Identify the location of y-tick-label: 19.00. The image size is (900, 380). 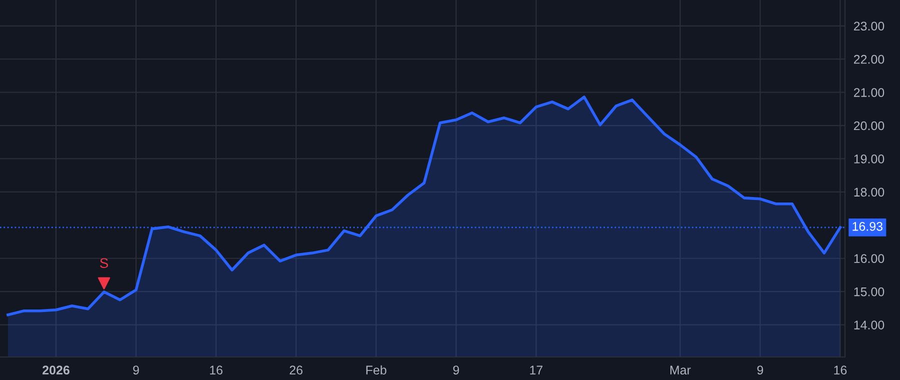
(869, 159).